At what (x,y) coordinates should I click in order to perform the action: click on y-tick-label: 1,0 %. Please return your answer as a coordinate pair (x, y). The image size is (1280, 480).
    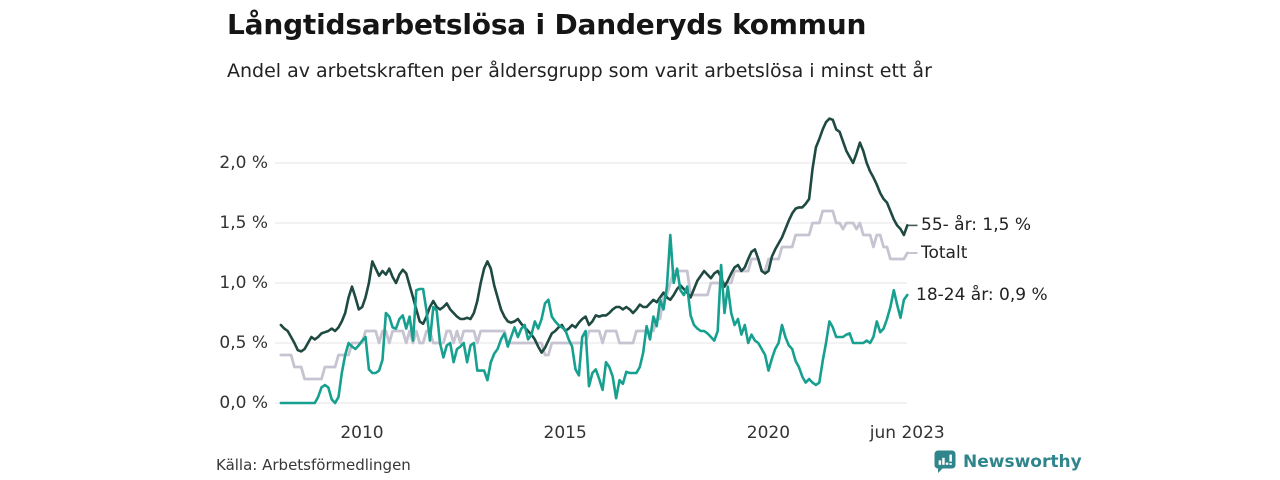
    Looking at the image, I should click on (243, 283).